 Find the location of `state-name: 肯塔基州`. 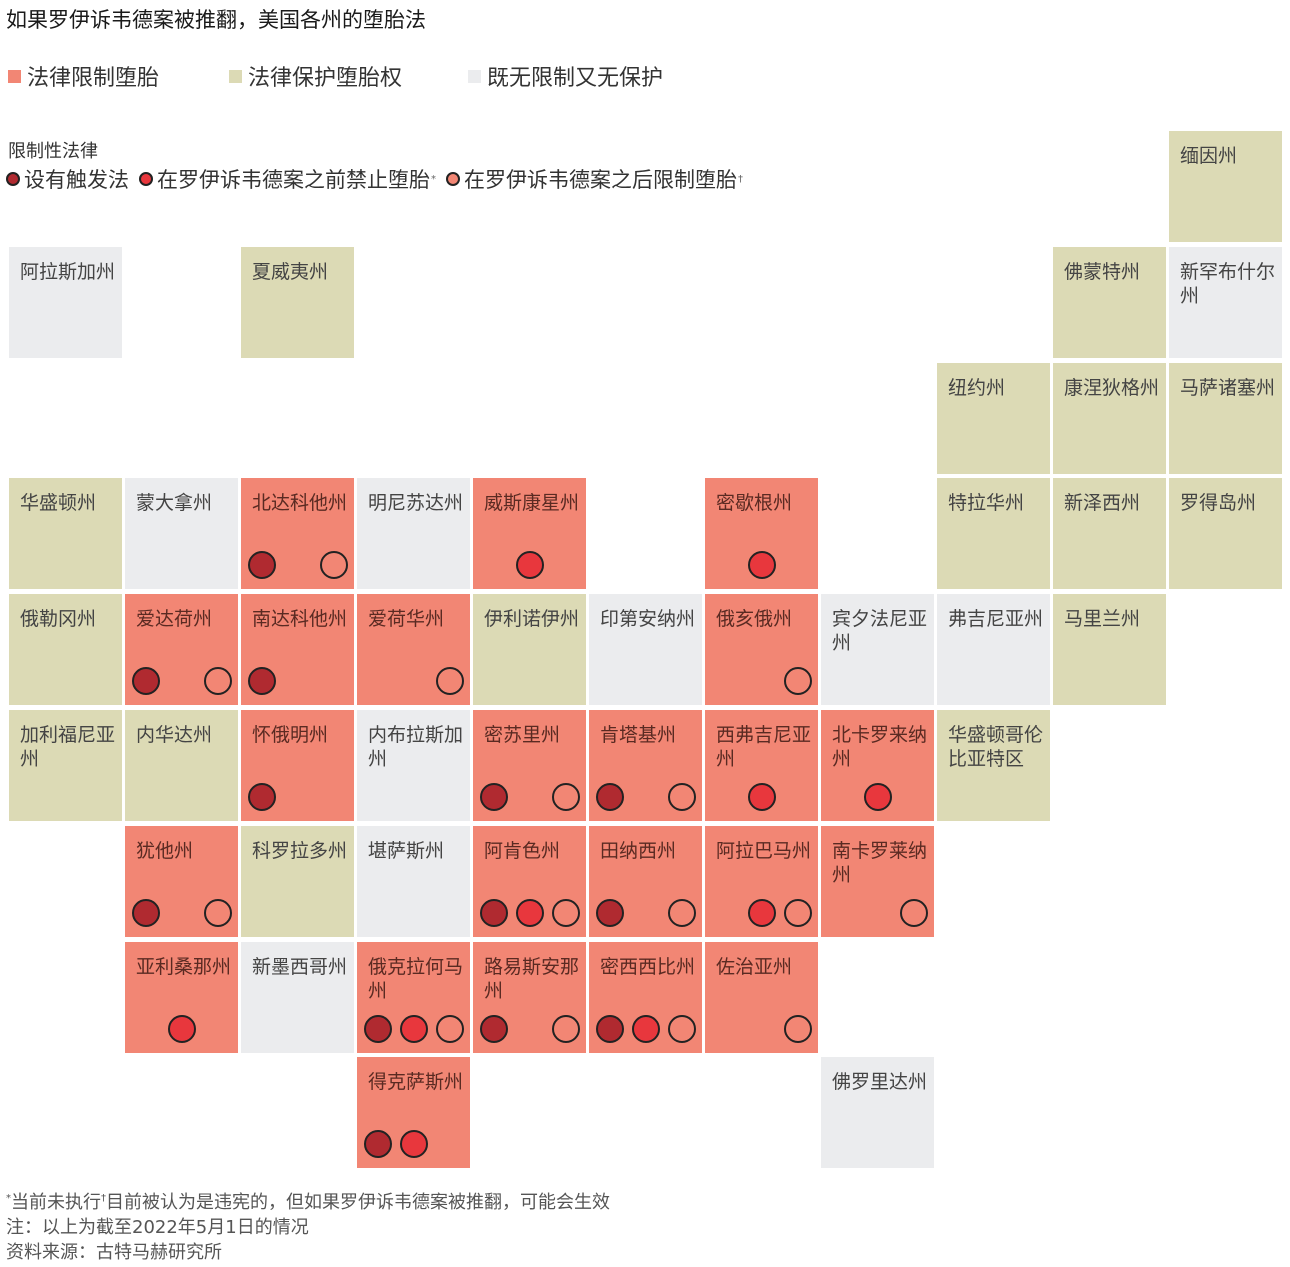

state-name: 肯塔基州 is located at coordinates (638, 735).